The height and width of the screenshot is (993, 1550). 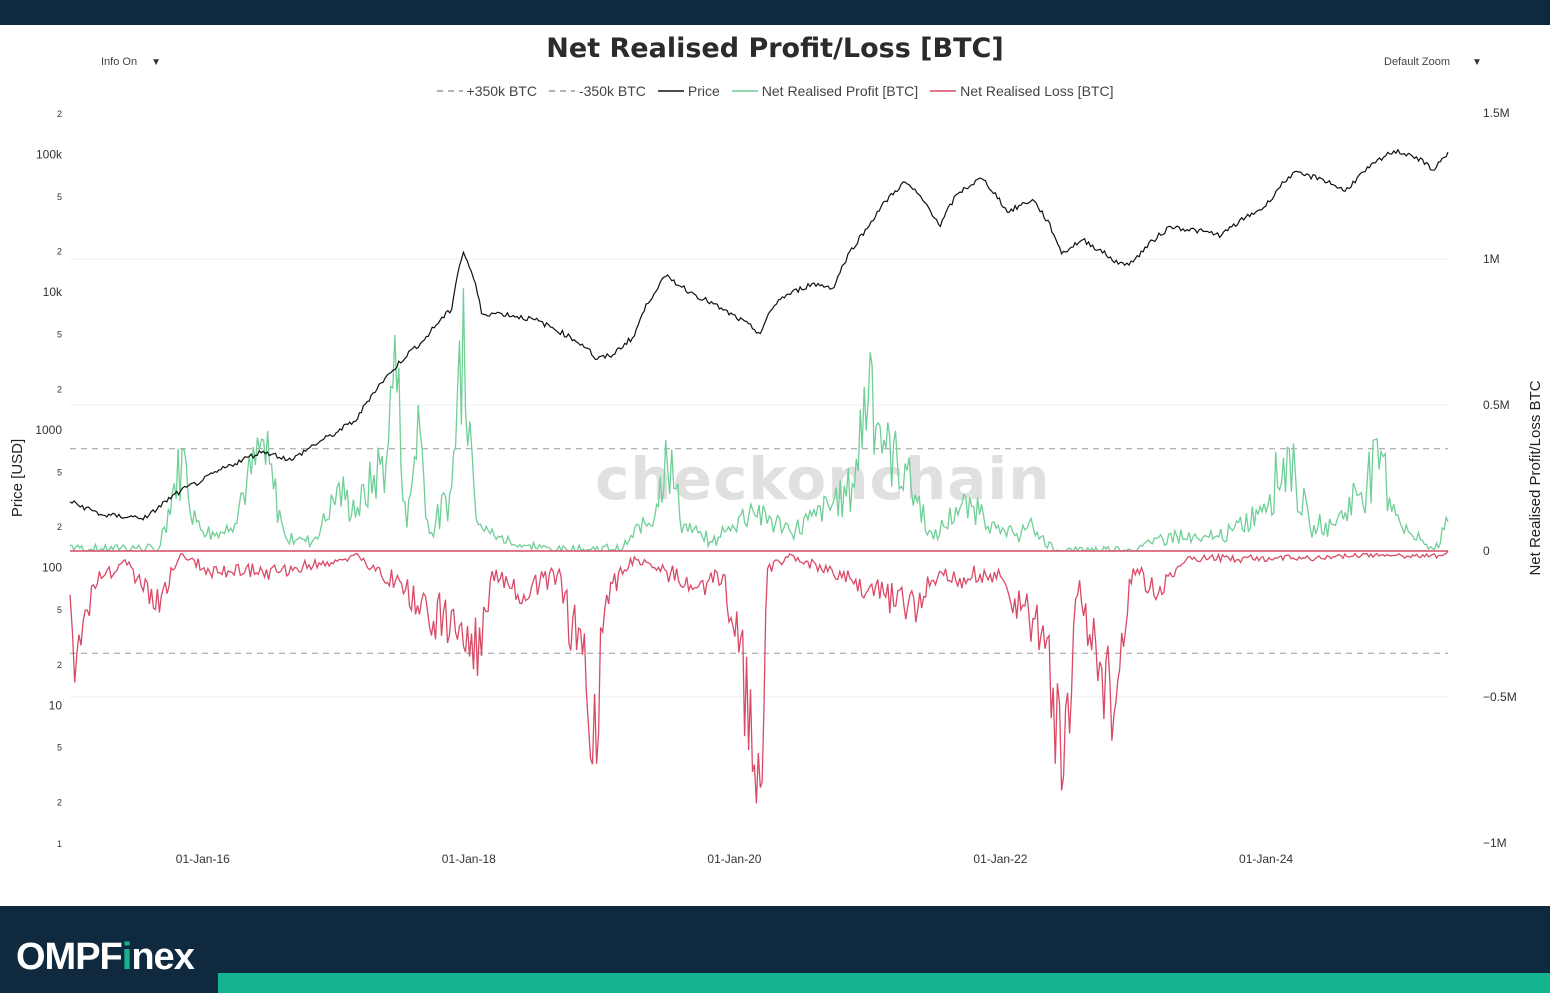 I want to click on chart-title: Net Realised Profit/Loss [BTC], so click(x=775, y=48).